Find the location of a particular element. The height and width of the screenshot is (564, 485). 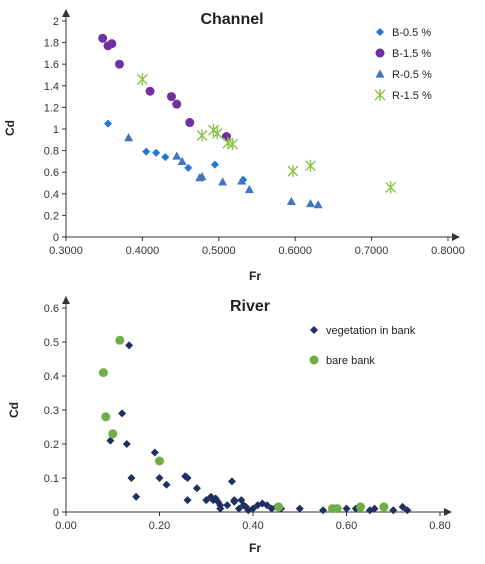

legend-label: bare bank is located at coordinates (350, 361).